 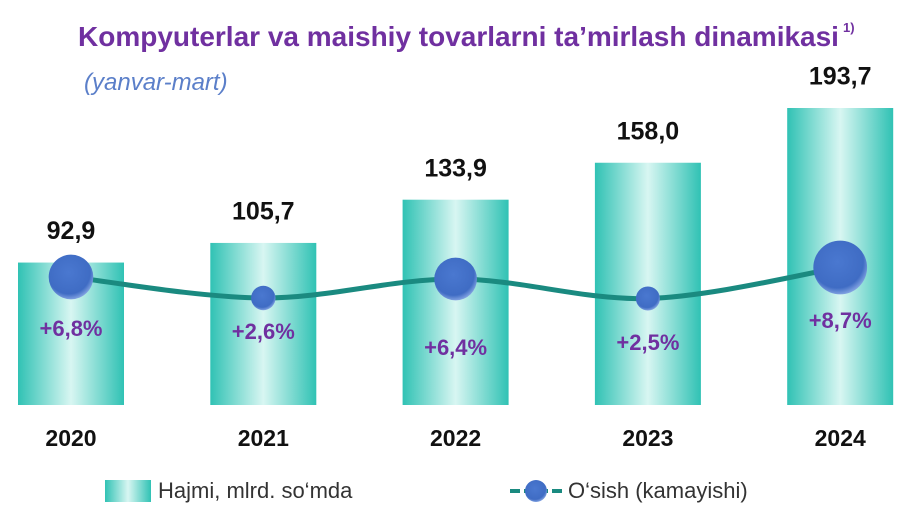 What do you see at coordinates (455, 168) in the screenshot?
I see `value-label: 133,9` at bounding box center [455, 168].